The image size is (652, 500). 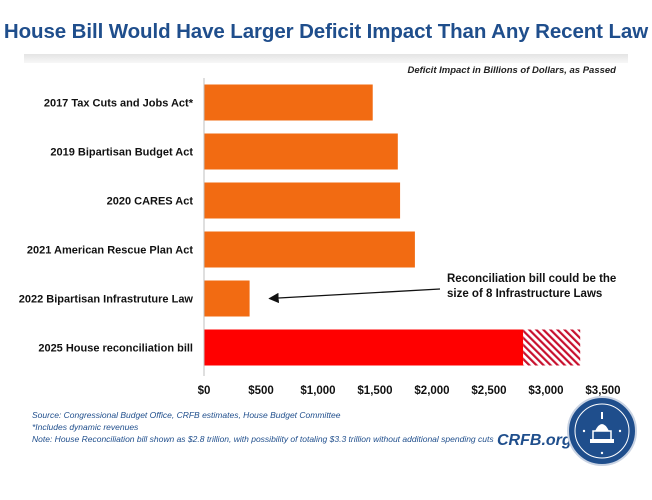 What do you see at coordinates (121, 153) in the screenshot?
I see `category-label: 2019 Bipartisan Budget Act` at bounding box center [121, 153].